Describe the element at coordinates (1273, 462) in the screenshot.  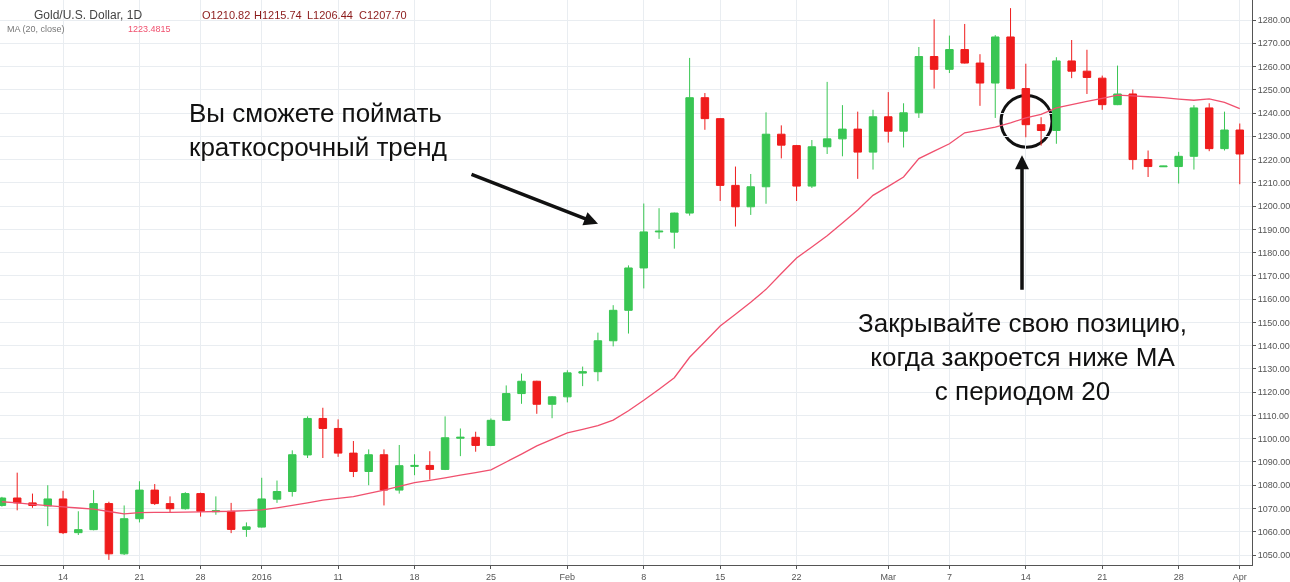
I see `y-tick-label: 1090.00` at that location.